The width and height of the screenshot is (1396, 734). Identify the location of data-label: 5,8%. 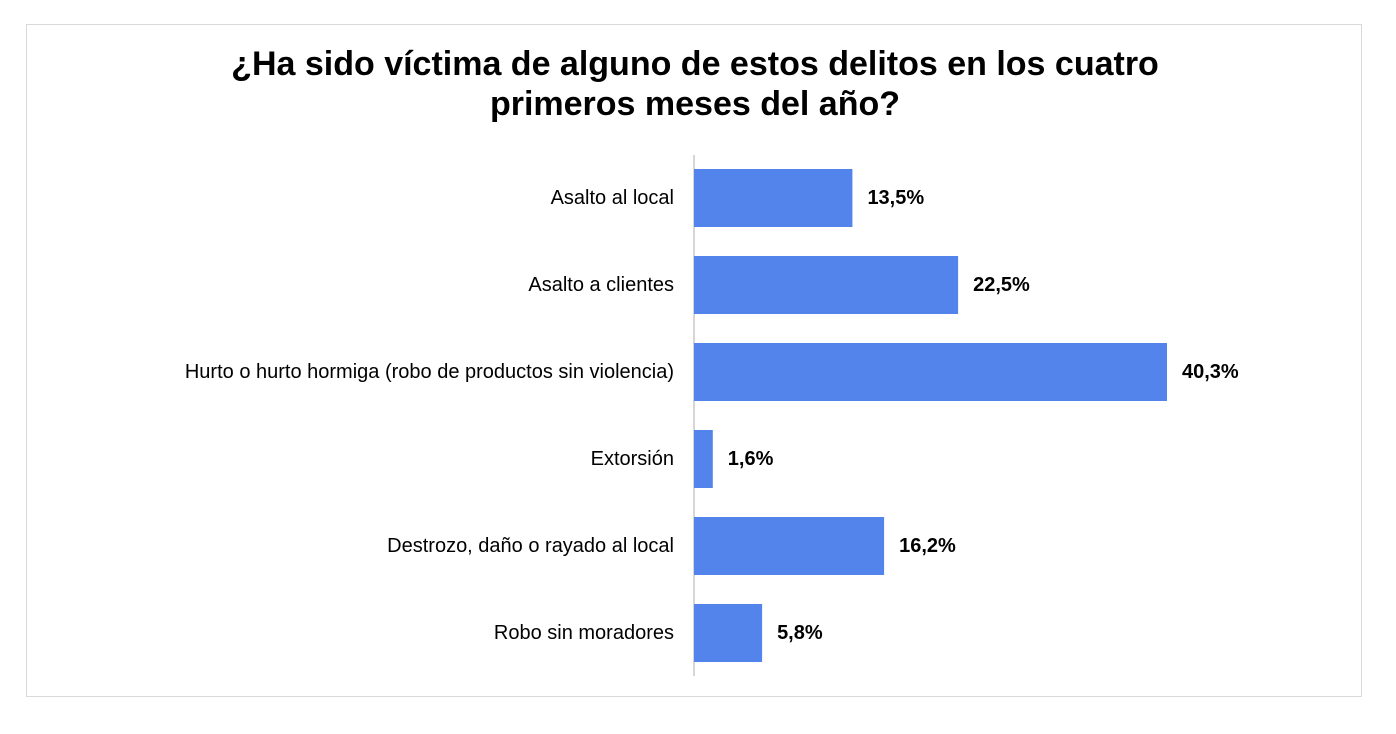
(800, 633).